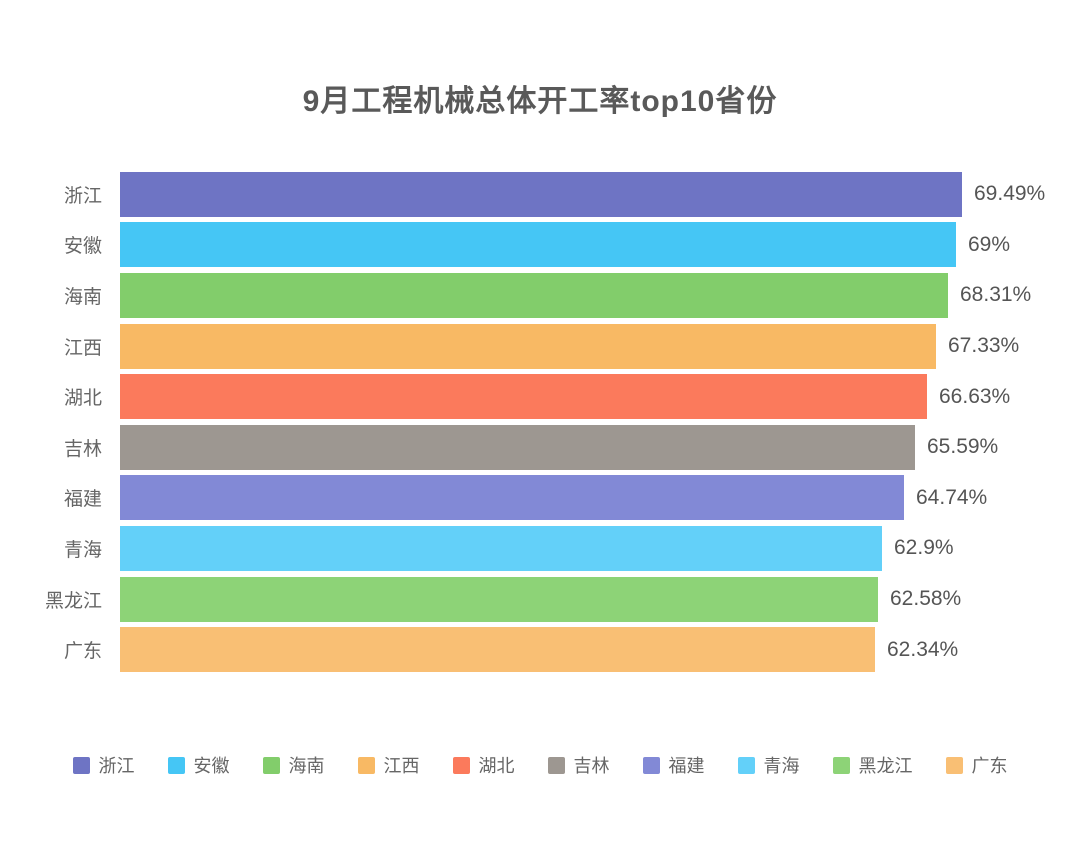 Image resolution: width=1080 pixels, height=856 pixels. I want to click on legend-item: 福建, so click(673, 765).